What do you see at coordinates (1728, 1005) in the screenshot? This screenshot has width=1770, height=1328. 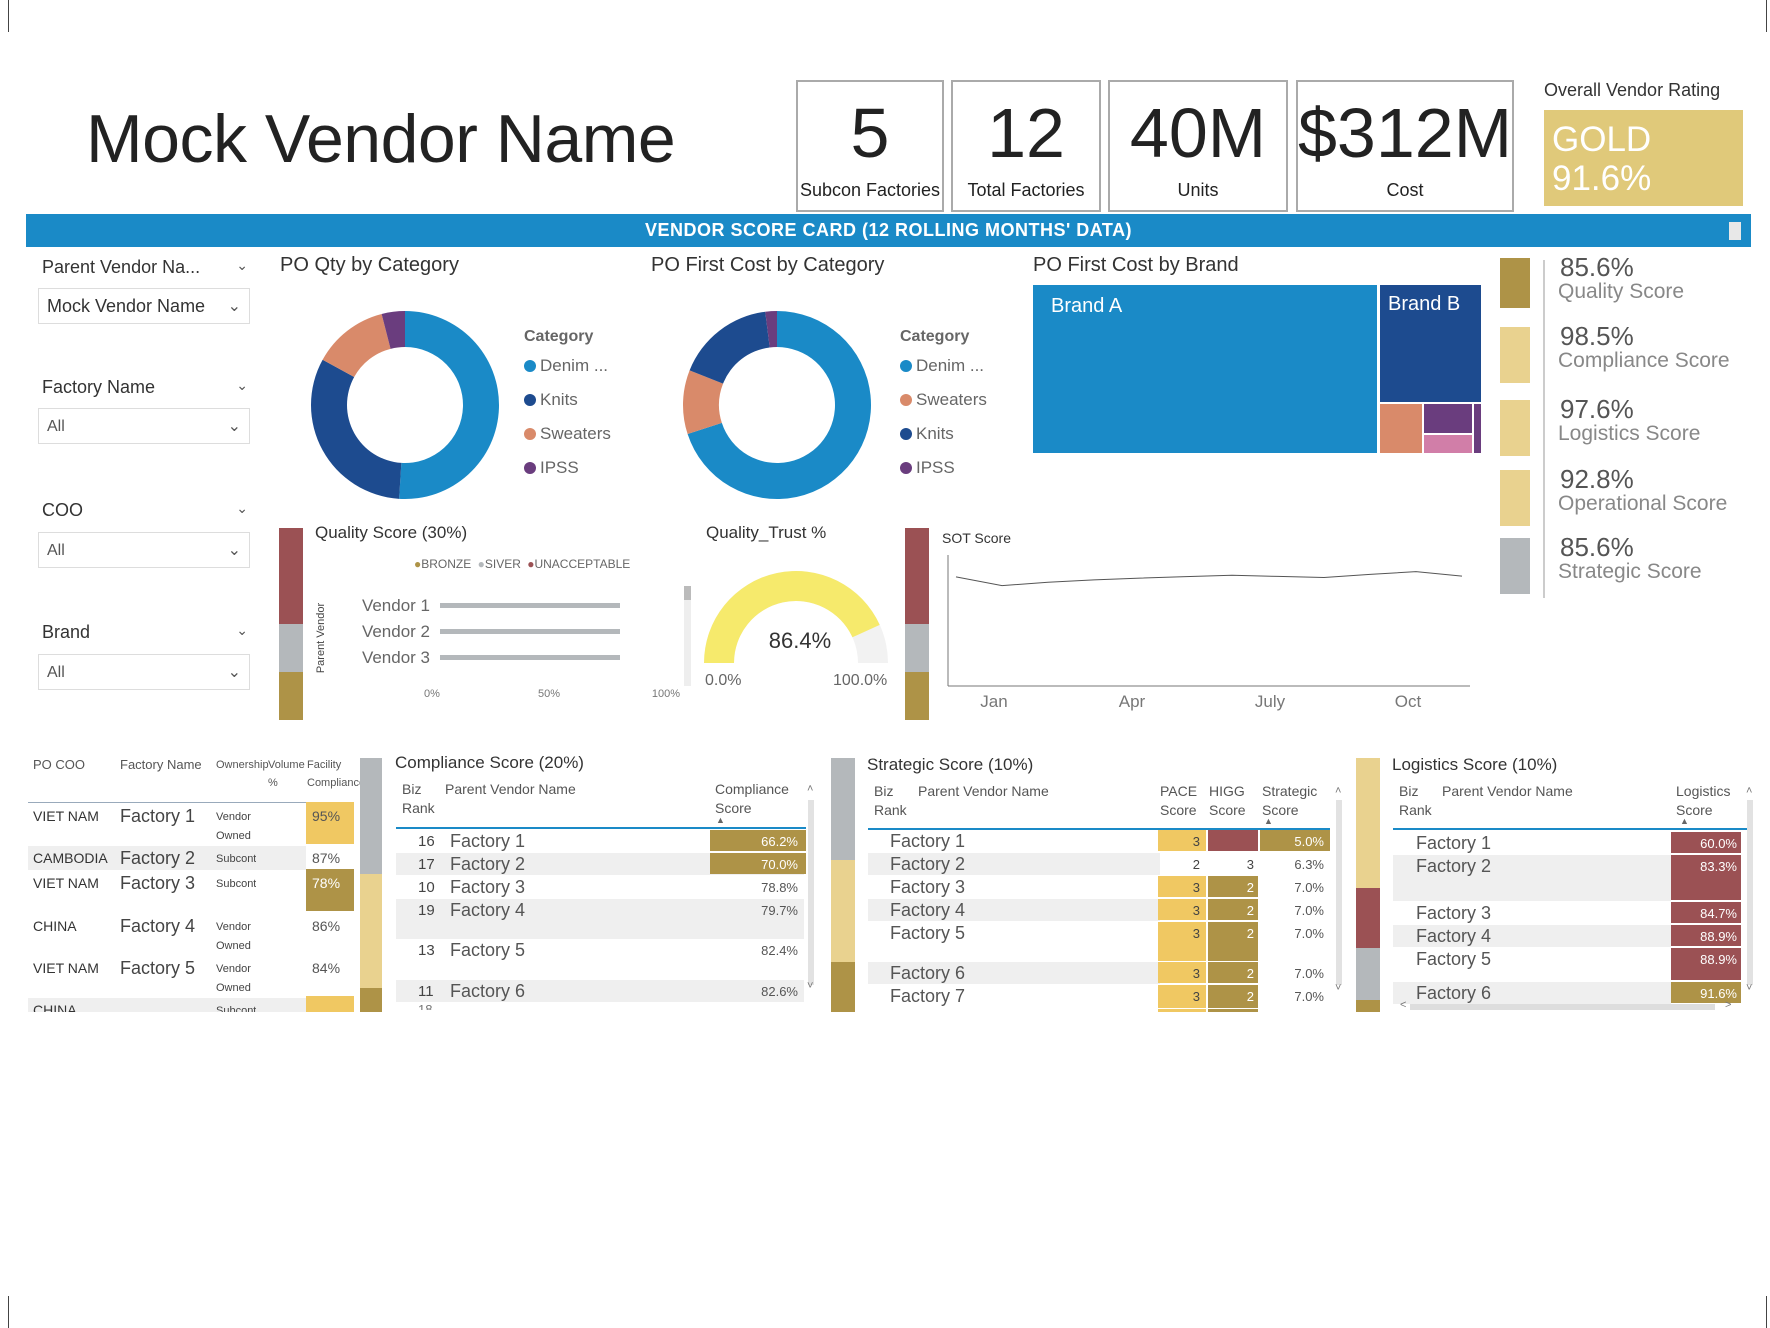 I see `scroll-right-icon: ˃` at bounding box center [1728, 1005].